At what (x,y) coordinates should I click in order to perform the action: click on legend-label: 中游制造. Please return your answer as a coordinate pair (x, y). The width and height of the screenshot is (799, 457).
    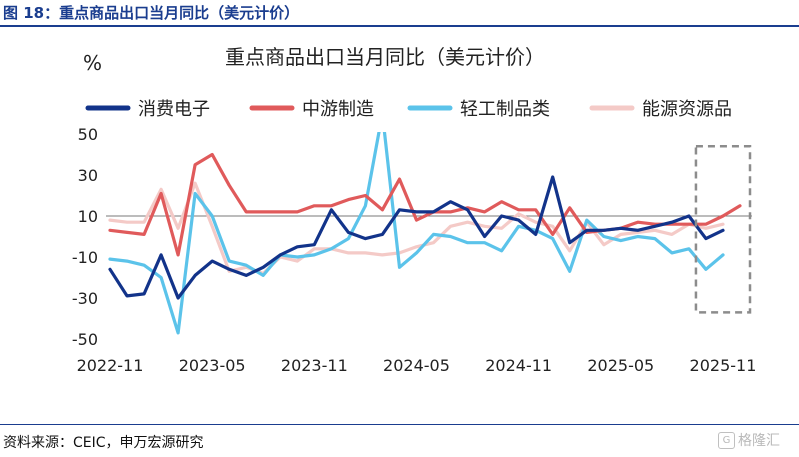
    Looking at the image, I should click on (338, 109).